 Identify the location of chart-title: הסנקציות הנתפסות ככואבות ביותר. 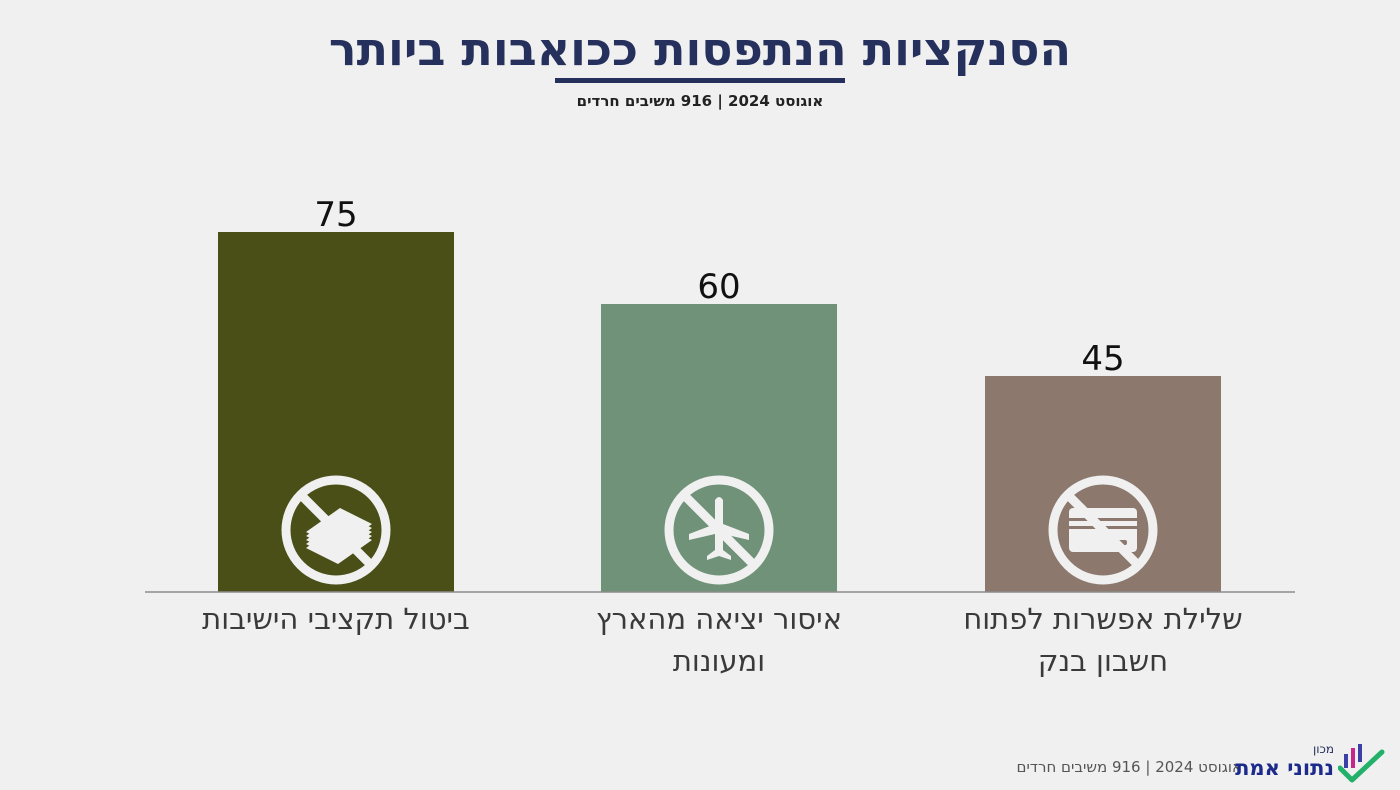
(700, 49).